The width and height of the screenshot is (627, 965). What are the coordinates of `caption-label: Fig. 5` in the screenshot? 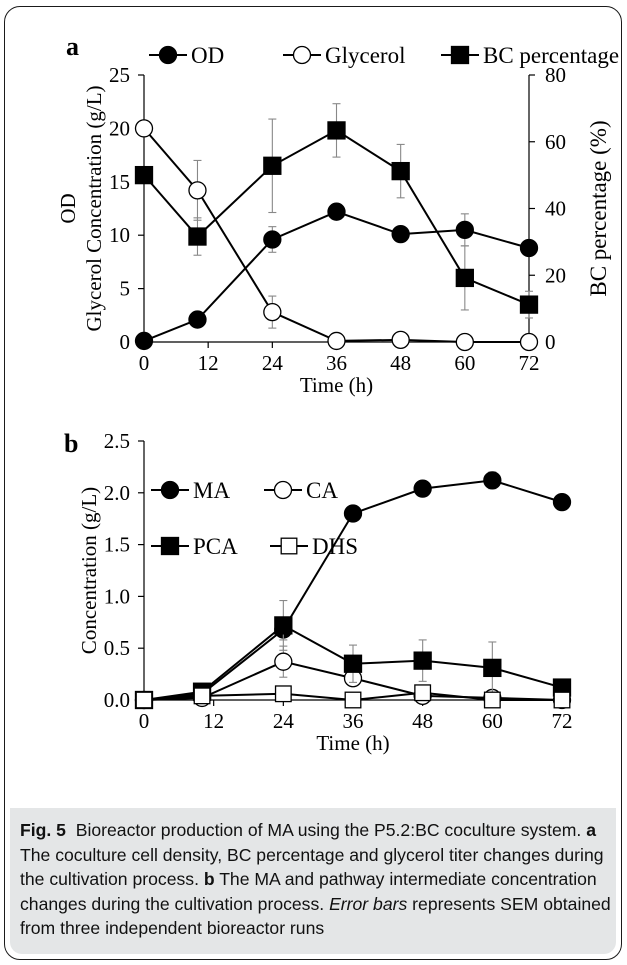 It's located at (43, 830).